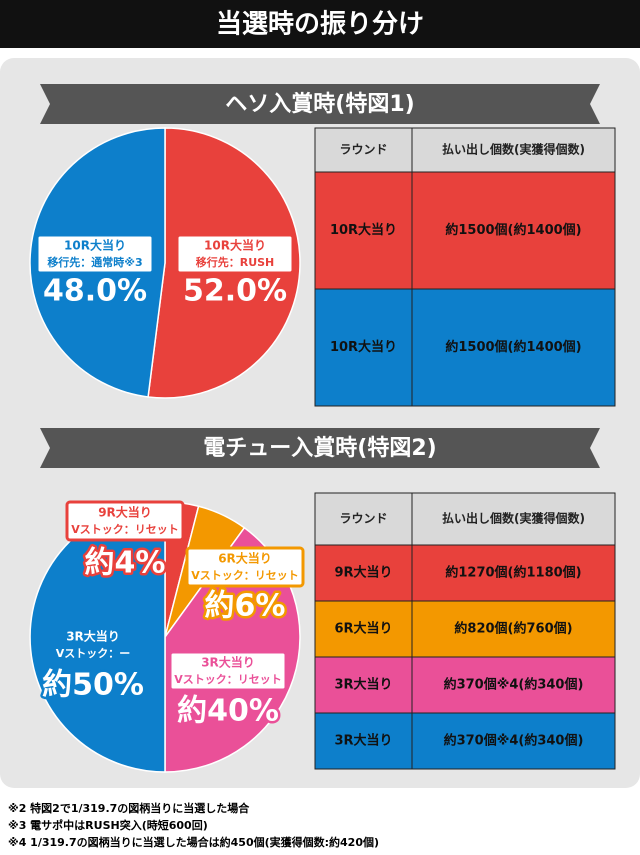 This screenshot has height=855, width=640. I want to click on value-label: 約50%, so click(93, 685).